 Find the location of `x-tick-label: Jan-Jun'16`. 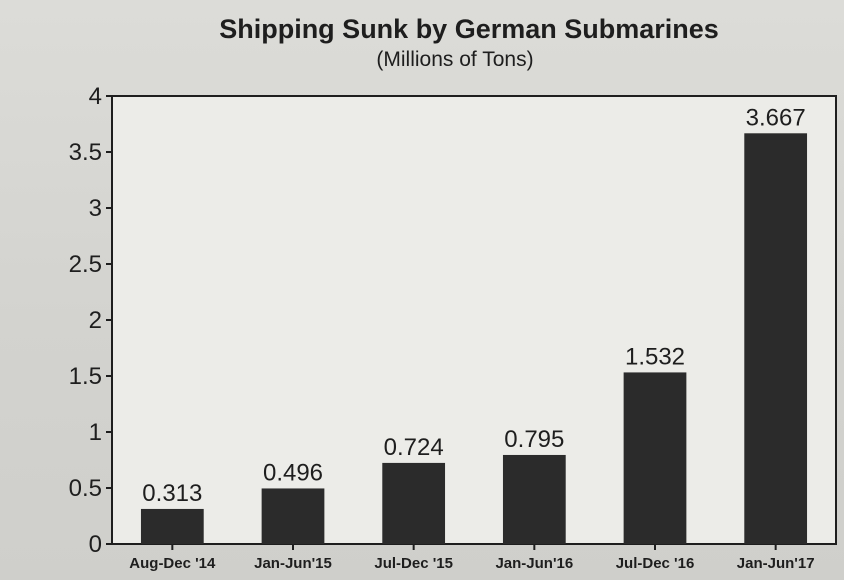

x-tick-label: Jan-Jun'16 is located at coordinates (534, 563).